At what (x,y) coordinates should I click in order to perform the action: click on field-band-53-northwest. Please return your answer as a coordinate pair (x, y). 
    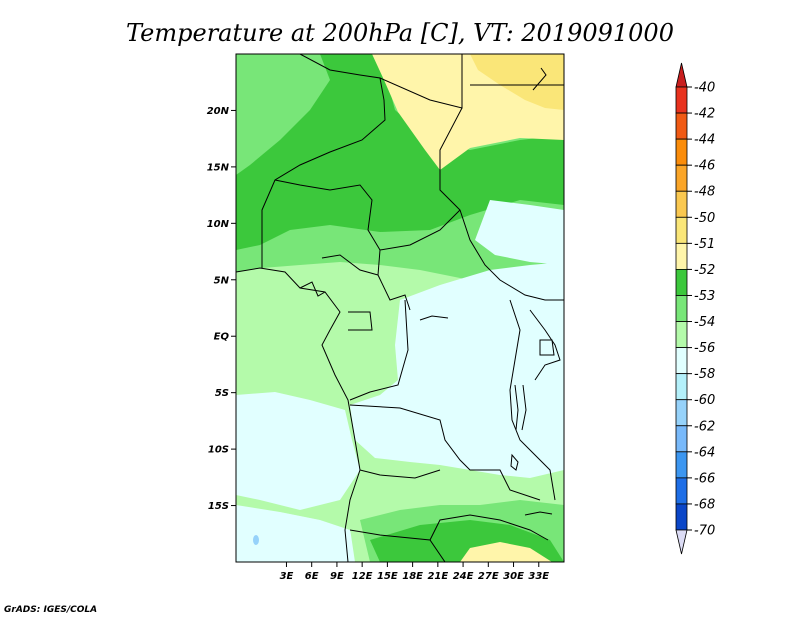
    Looking at the image, I should click on (283, 114).